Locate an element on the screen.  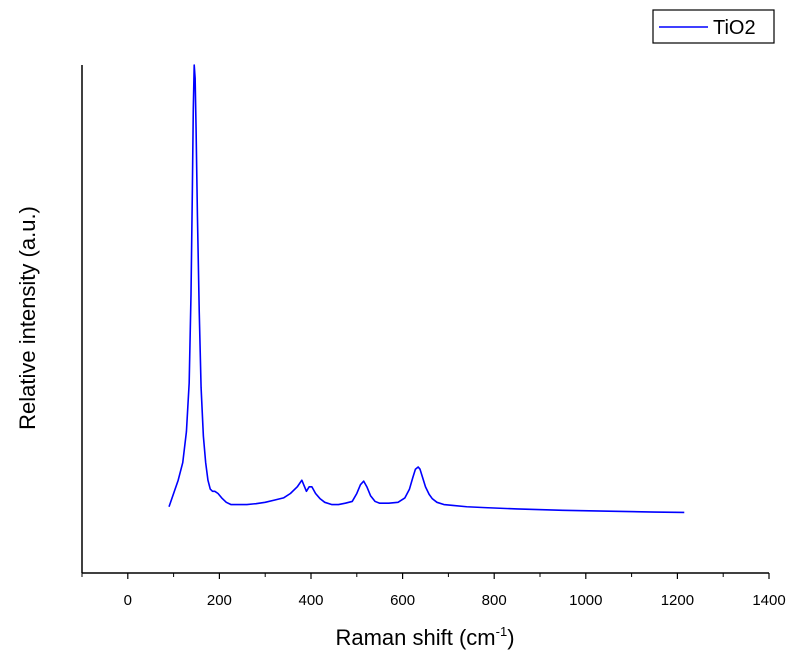
x-tick-label-800: 800 is located at coordinates (494, 600).